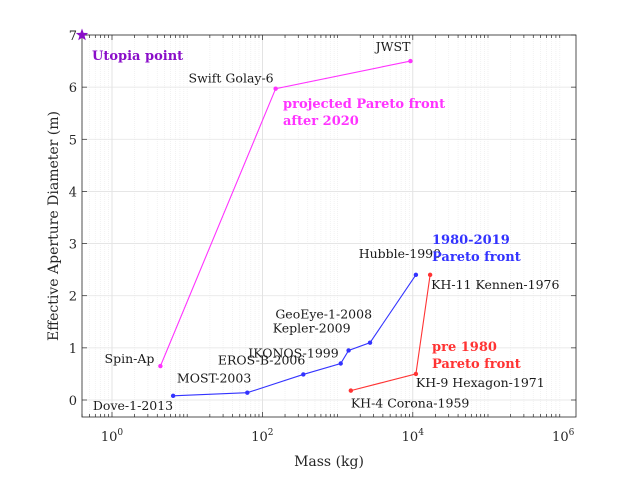 This screenshot has width=640, height=480. I want to click on point-label: EROS-B-2006, so click(262, 359).